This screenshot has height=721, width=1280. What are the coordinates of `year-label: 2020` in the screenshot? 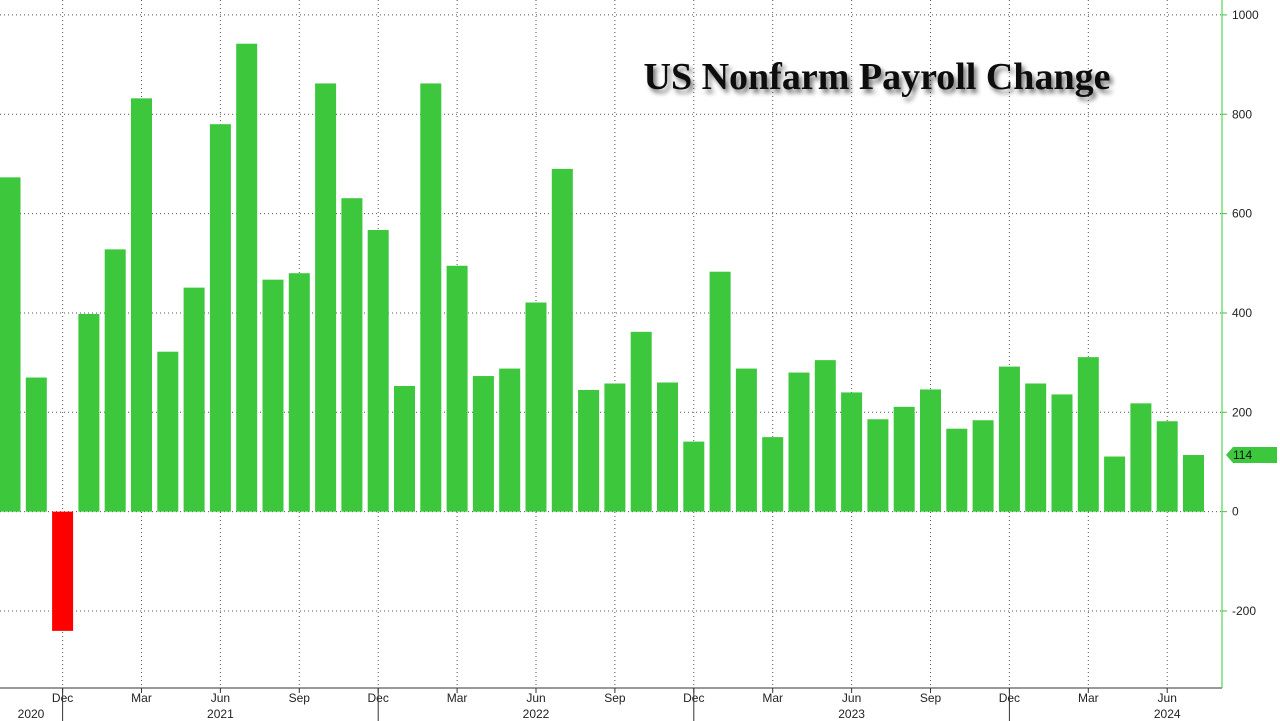 It's located at (31, 714).